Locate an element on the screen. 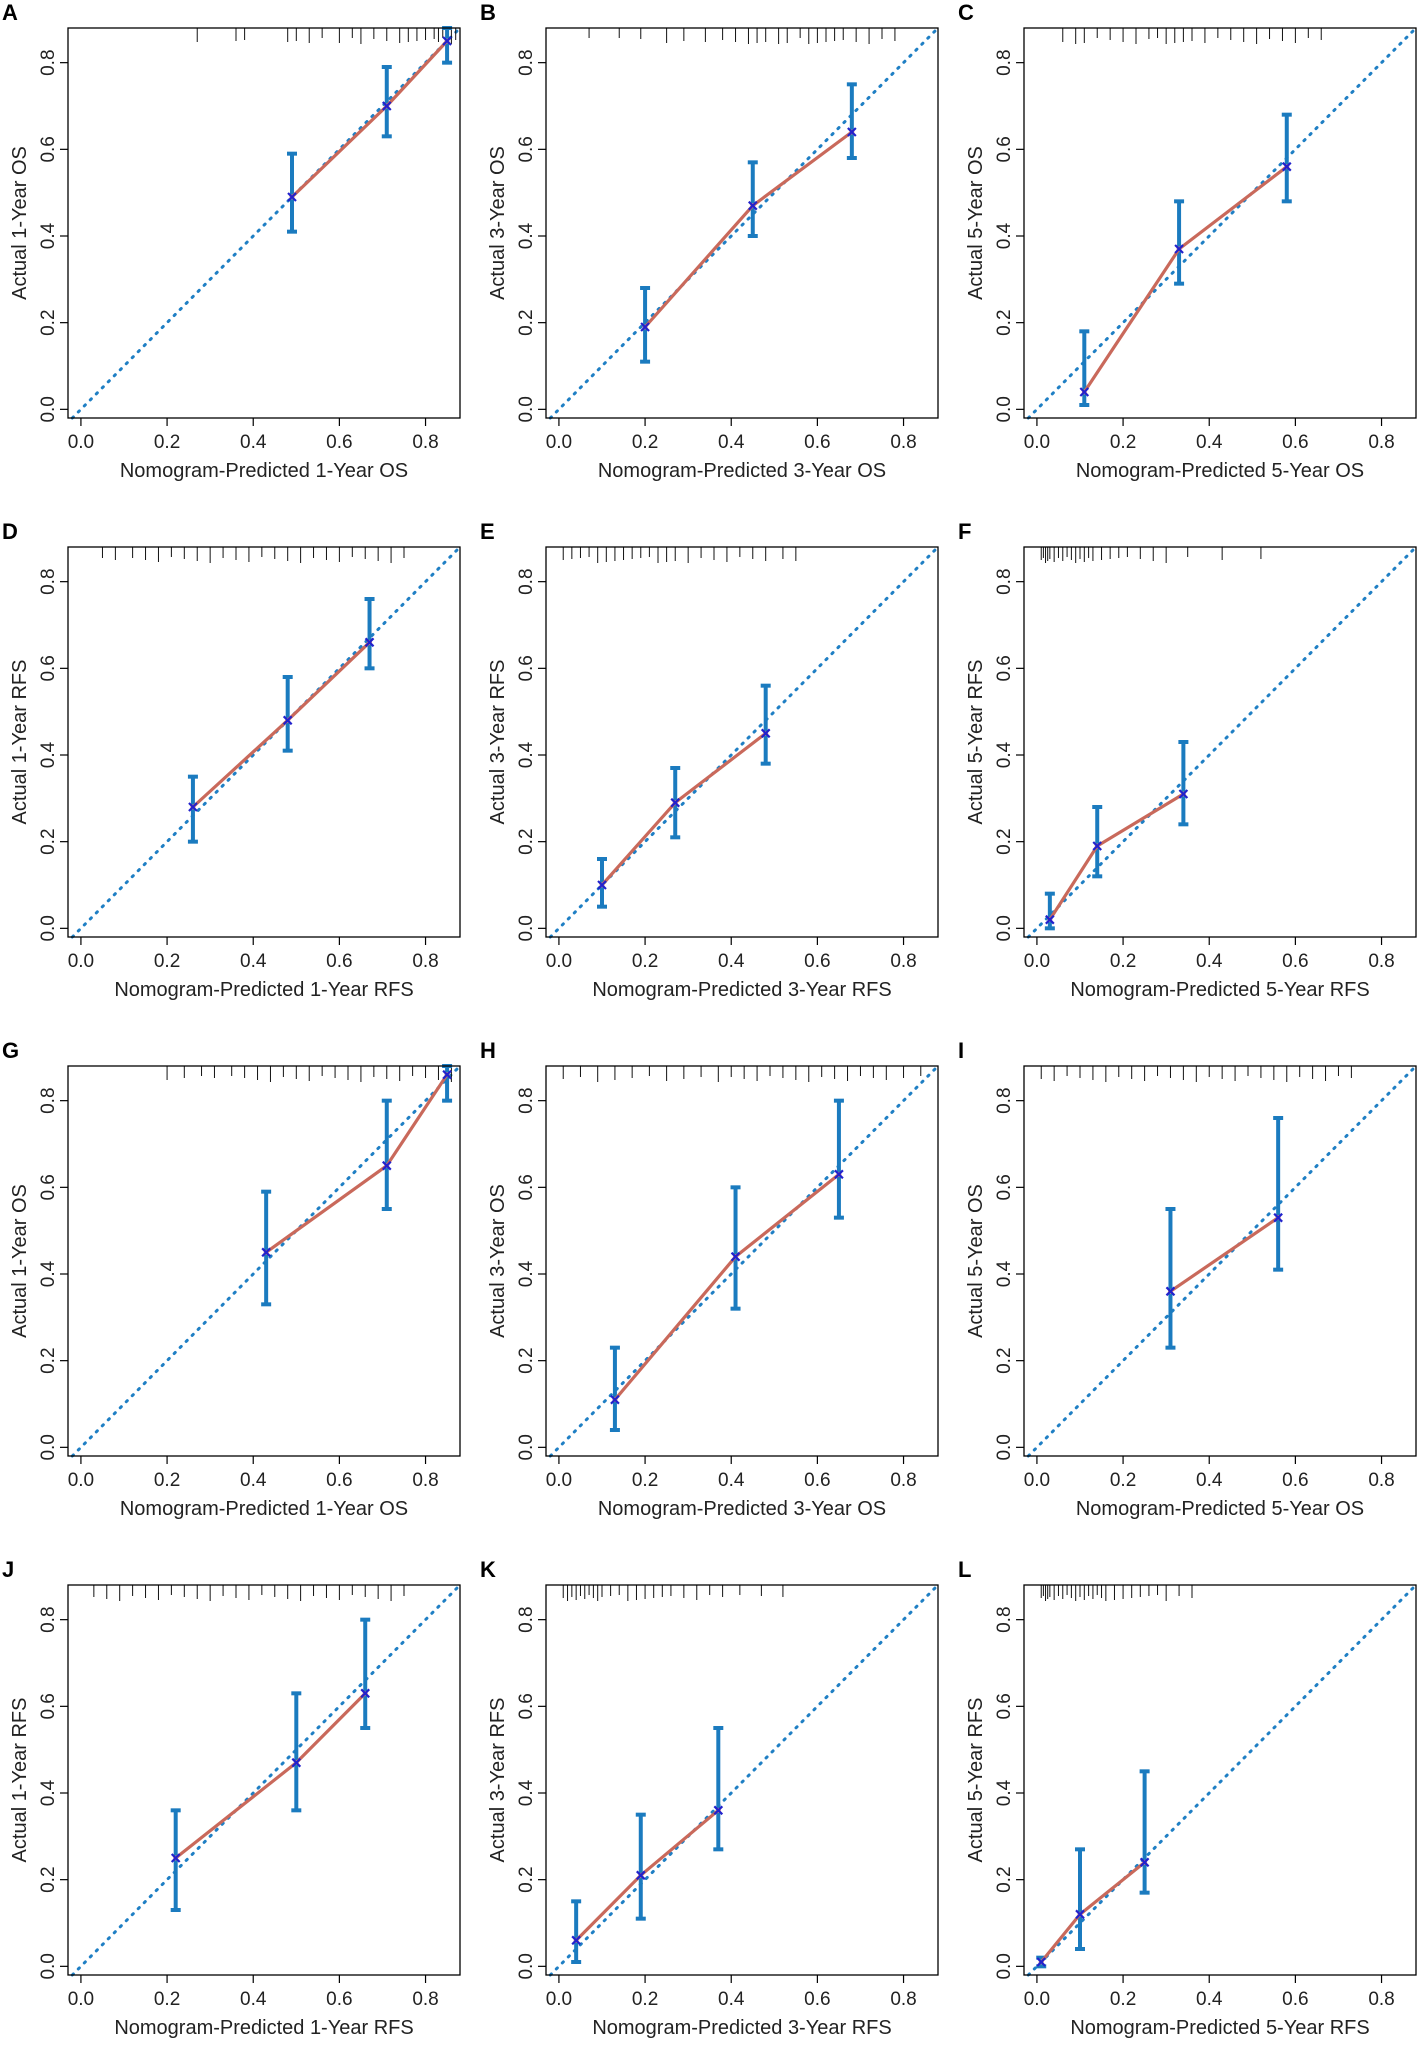  y-axis-label: Actual 3-Year OS is located at coordinates (498, 223).